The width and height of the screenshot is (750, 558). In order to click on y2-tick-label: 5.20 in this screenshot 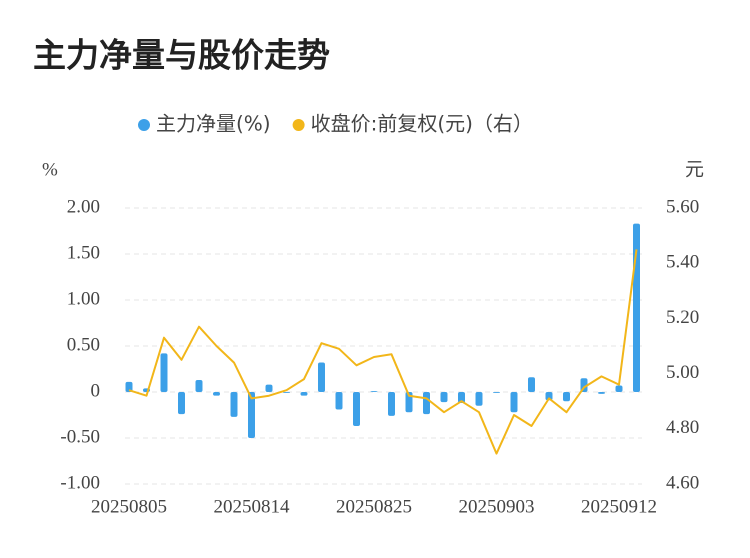, I will do `click(682, 317)`.